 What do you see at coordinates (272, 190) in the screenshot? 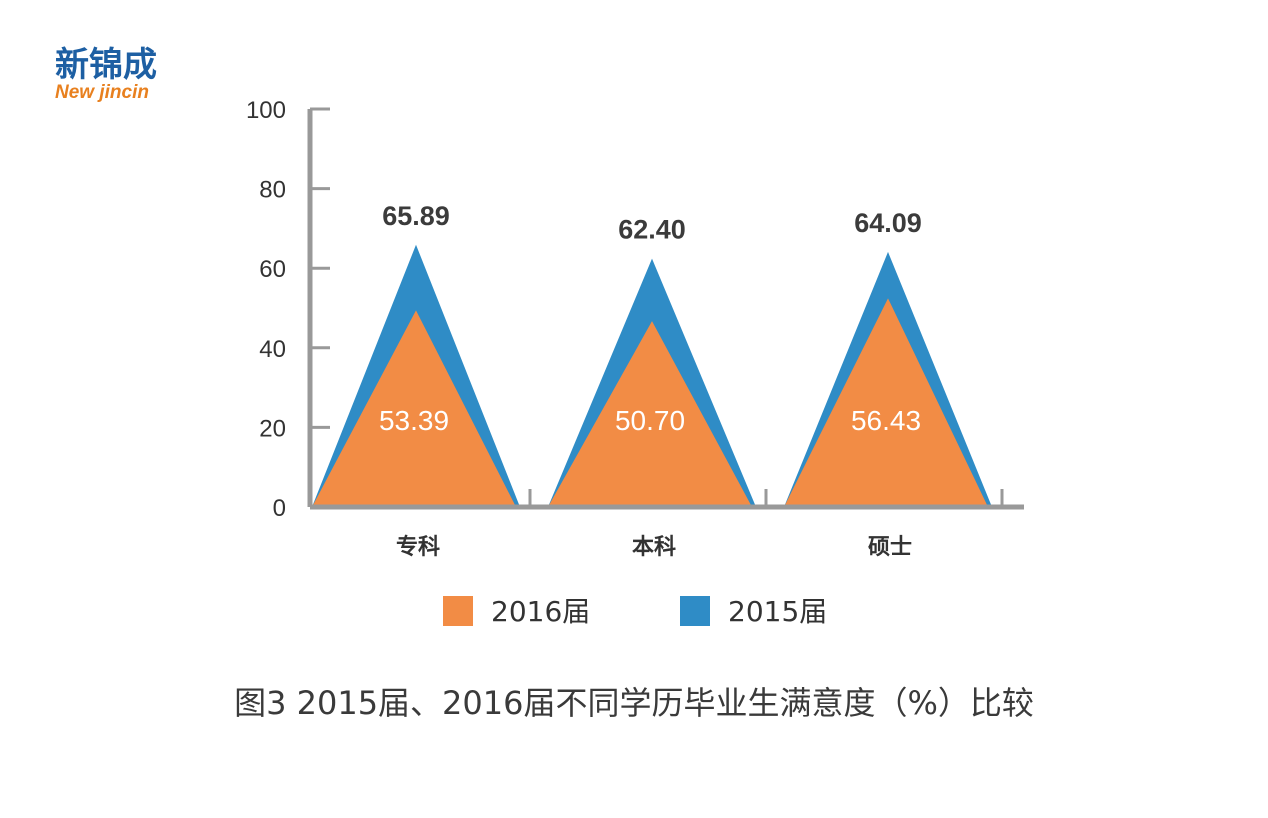
I see `y-tick-label: 80` at bounding box center [272, 190].